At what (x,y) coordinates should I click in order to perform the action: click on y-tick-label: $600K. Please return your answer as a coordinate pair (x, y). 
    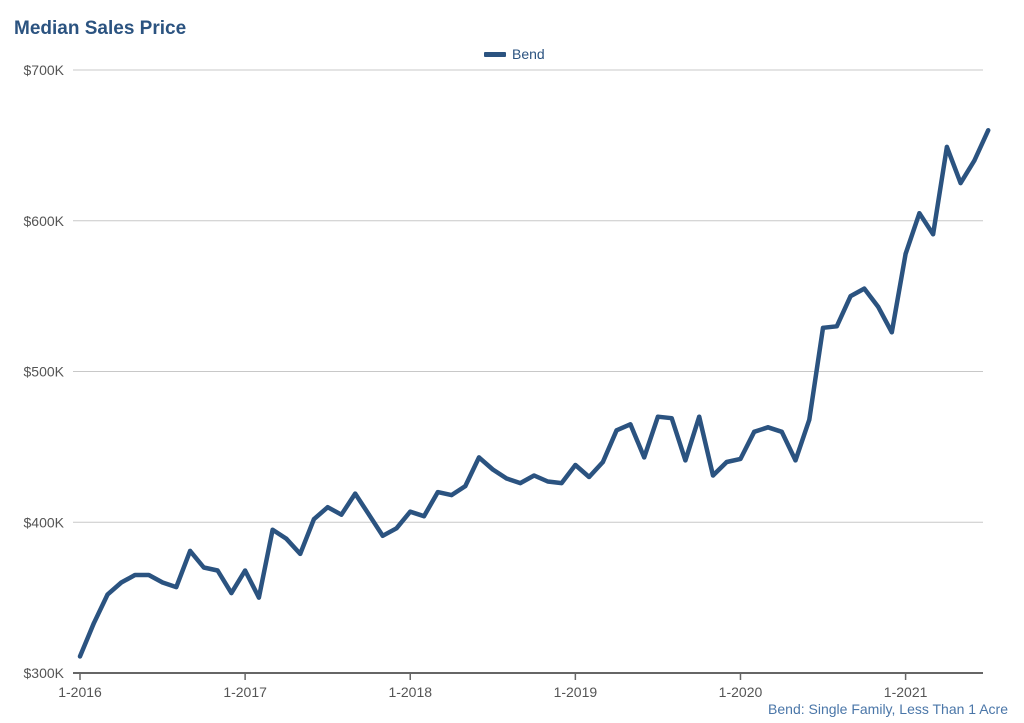
    Looking at the image, I should click on (44, 221).